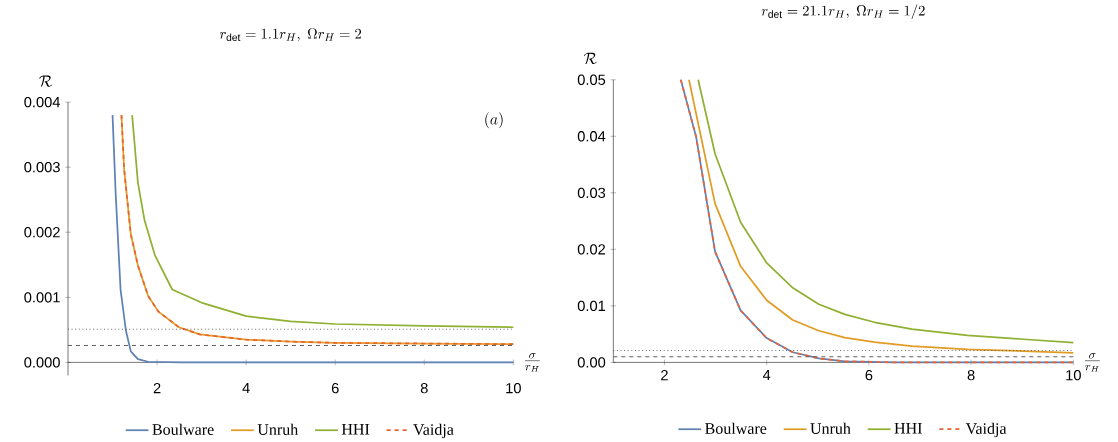  I want to click on y-tick-label: 0.000, so click(42, 362).